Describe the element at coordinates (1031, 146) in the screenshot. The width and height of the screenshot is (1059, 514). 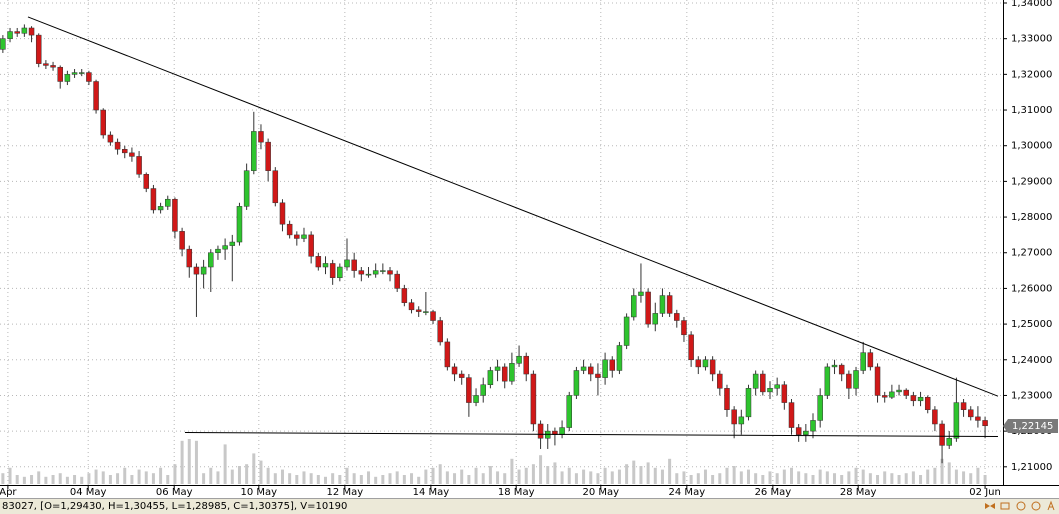
I see `y-tick-label: 1,30000` at that location.